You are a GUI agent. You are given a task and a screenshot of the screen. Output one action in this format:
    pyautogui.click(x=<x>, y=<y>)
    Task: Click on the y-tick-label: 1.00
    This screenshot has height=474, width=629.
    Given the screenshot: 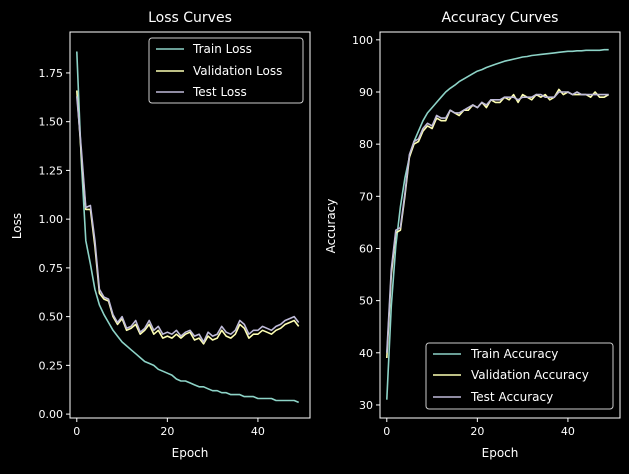 What is the action you would take?
    pyautogui.click(x=51, y=219)
    